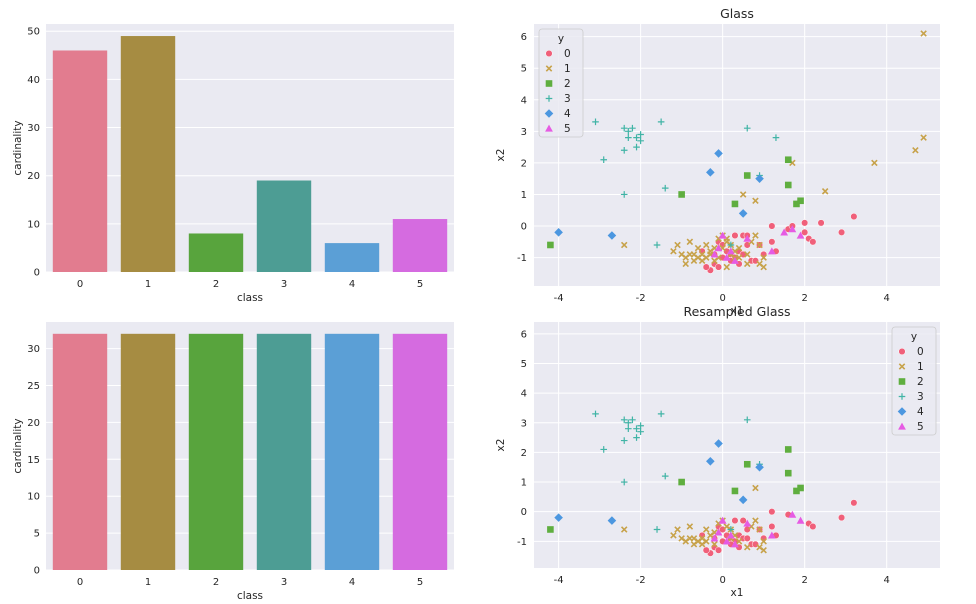 The width and height of the screenshot is (976, 604). Describe the element at coordinates (524, 69) in the screenshot. I see `y-tick-label: 5` at that location.